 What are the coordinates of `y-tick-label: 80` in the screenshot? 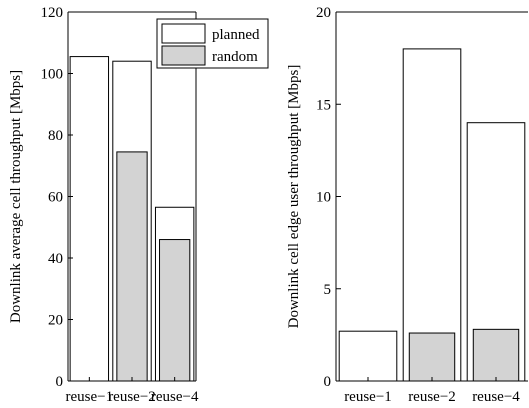 It's located at (55, 136).